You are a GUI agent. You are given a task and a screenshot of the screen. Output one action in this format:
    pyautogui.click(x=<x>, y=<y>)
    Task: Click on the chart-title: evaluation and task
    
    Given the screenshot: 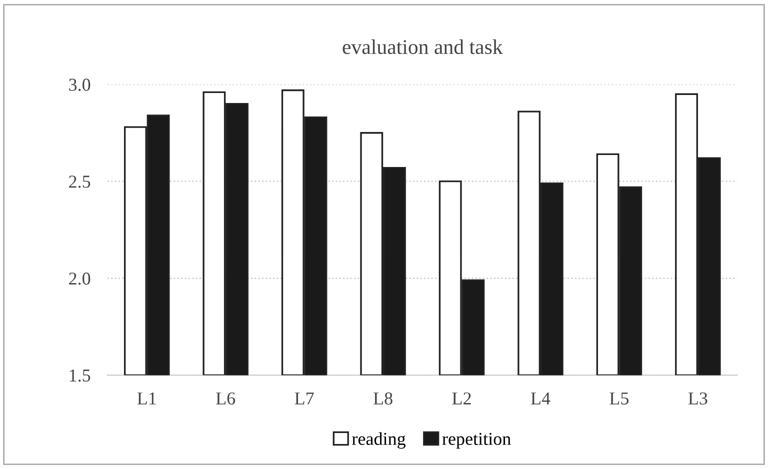 What is the action you would take?
    pyautogui.click(x=422, y=46)
    